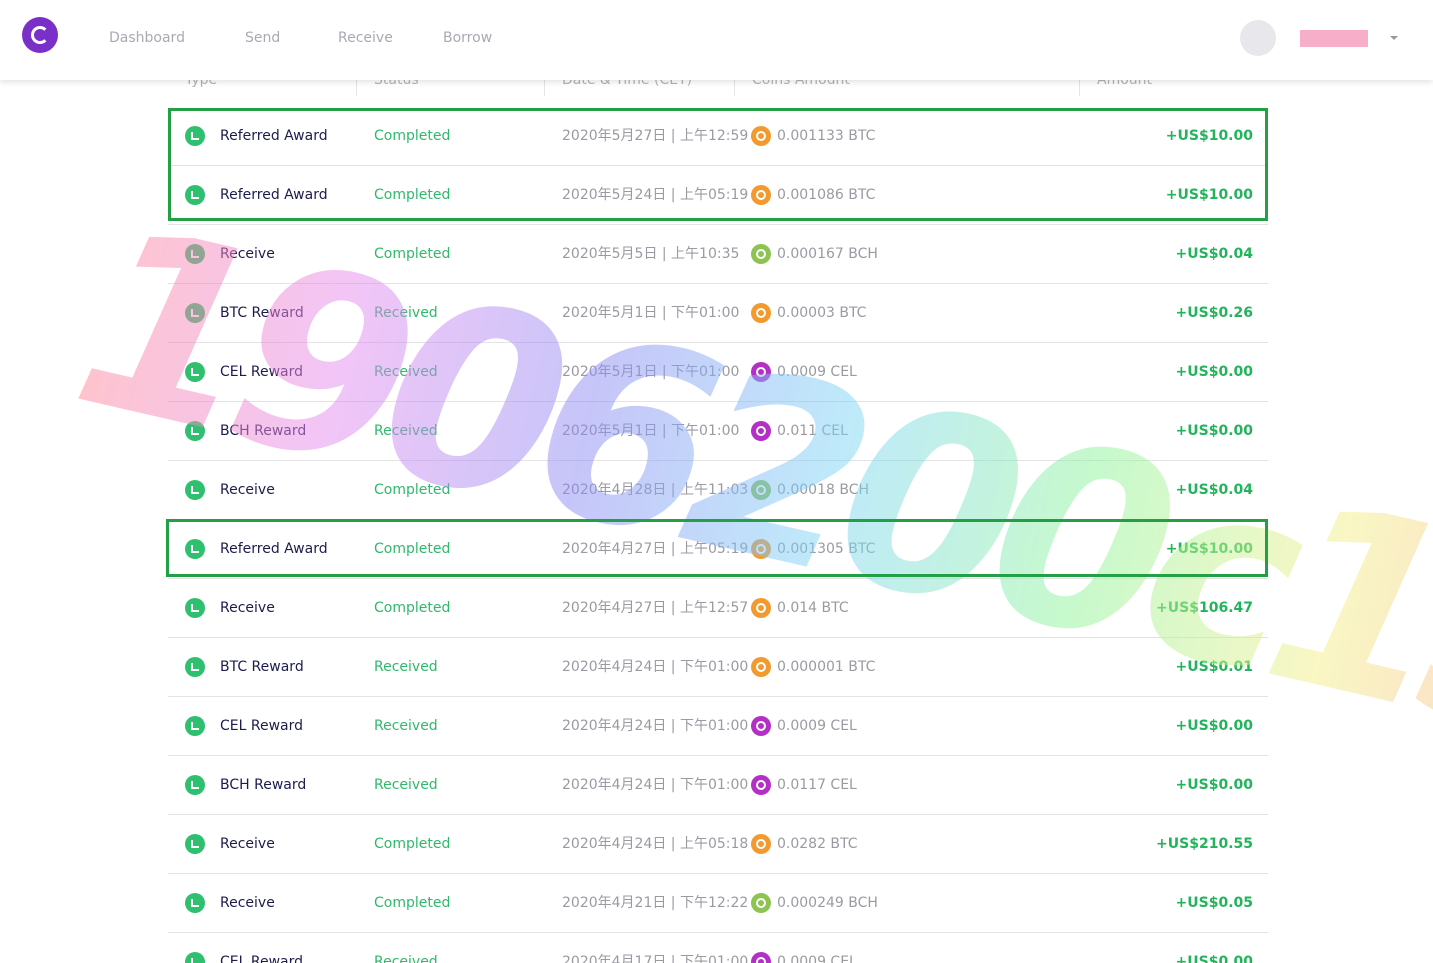 This screenshot has width=1433, height=963. Describe the element at coordinates (1214, 903) in the screenshot. I see `amount-cell: +US$0.05` at that location.